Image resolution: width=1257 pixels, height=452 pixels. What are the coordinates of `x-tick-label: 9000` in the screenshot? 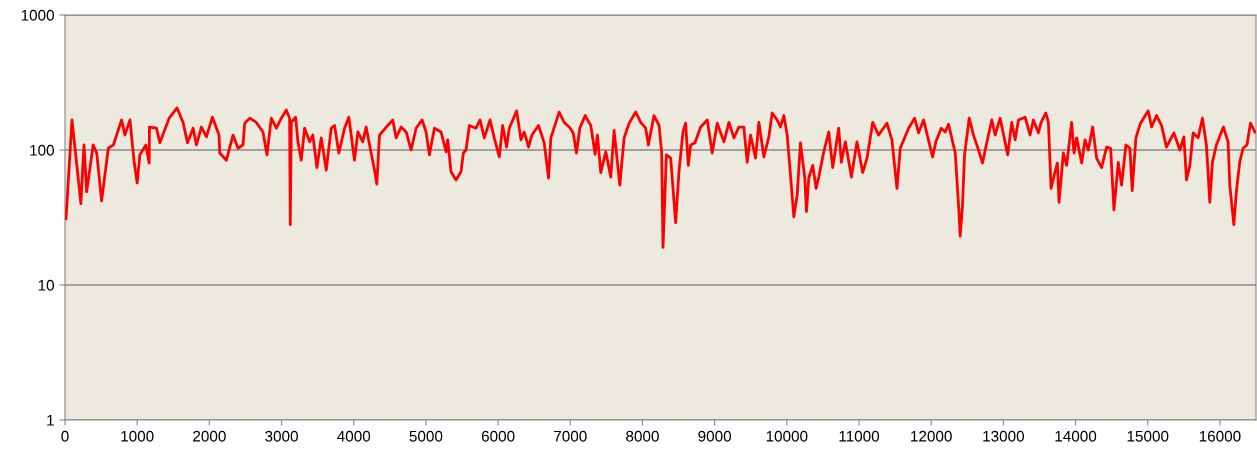 It's located at (715, 436).